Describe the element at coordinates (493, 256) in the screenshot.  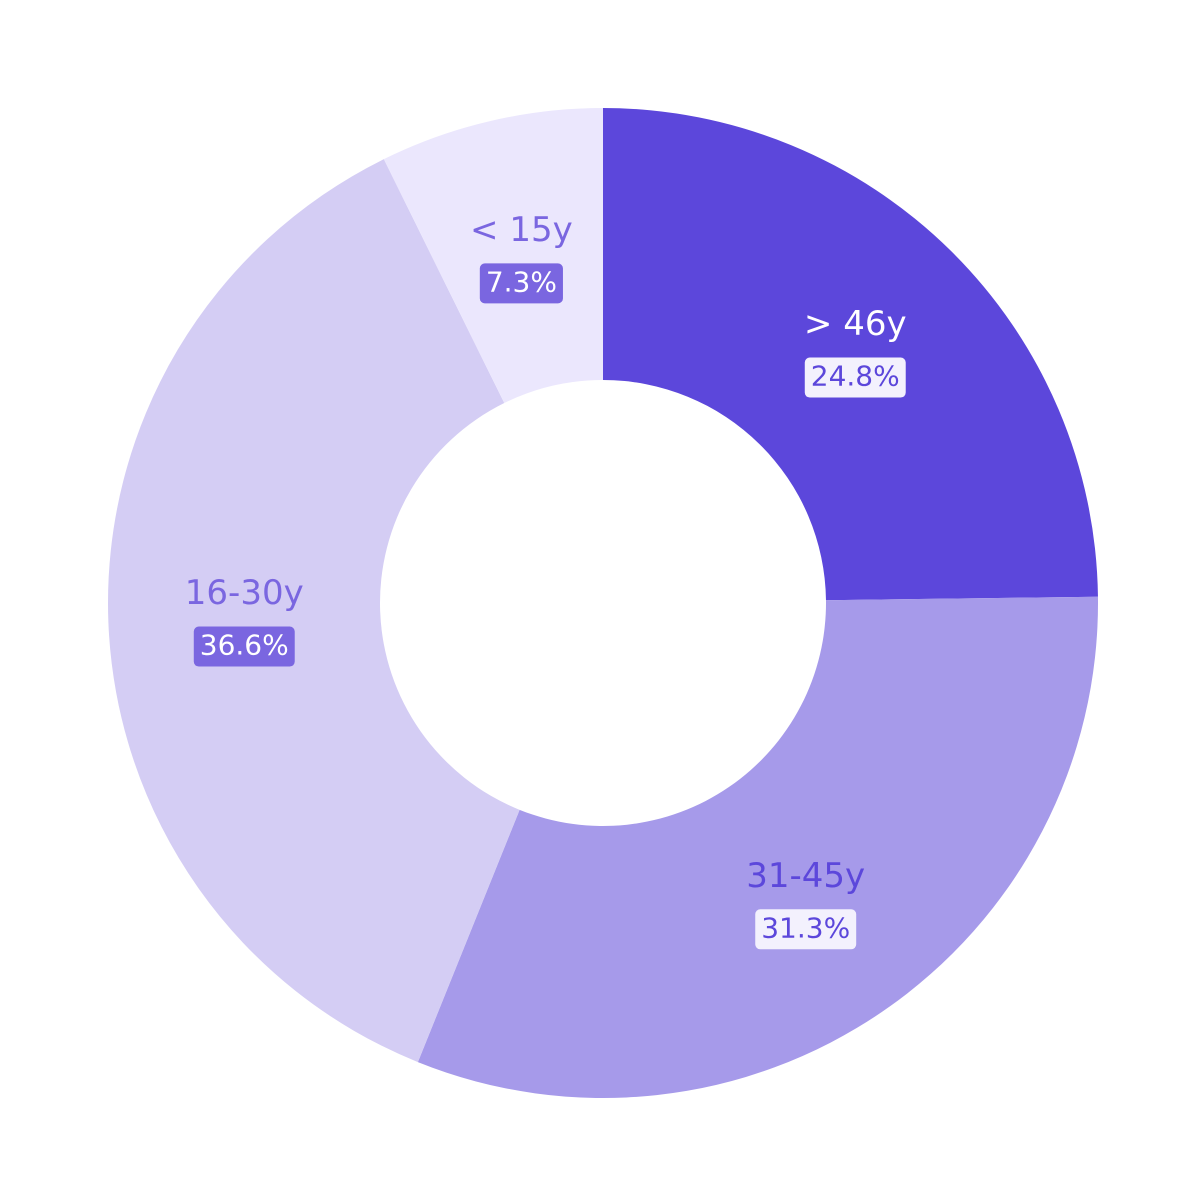
I see `donut-slice` at that location.